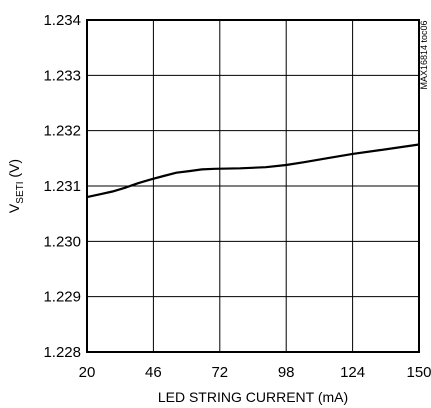 This screenshot has width=431, height=408. Describe the element at coordinates (62, 241) in the screenshot. I see `y-tick-label: 1.230` at that location.